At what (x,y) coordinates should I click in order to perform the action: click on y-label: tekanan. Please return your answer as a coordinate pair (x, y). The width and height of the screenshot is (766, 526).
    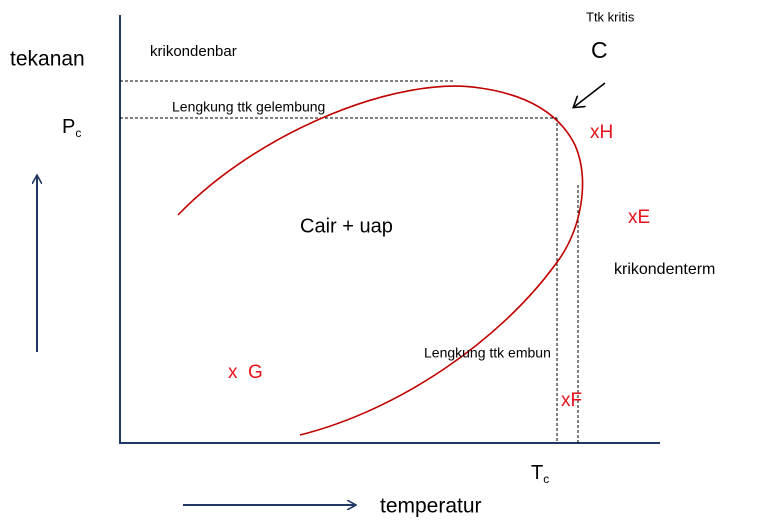
    Looking at the image, I should click on (47, 59).